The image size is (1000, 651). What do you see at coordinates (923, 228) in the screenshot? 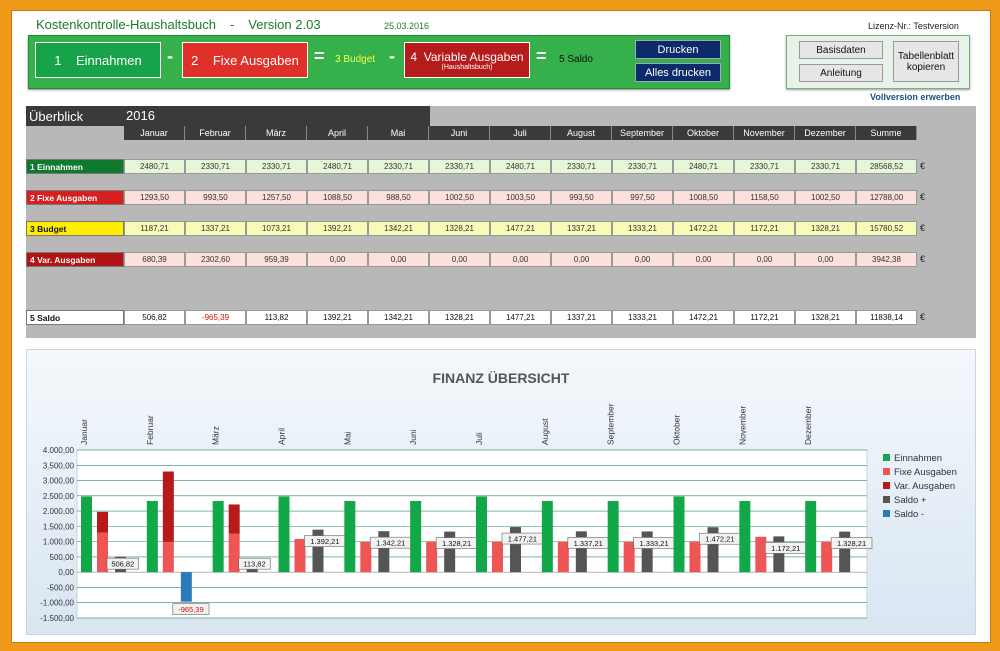
I see `currency-symbol: €` at bounding box center [923, 228].